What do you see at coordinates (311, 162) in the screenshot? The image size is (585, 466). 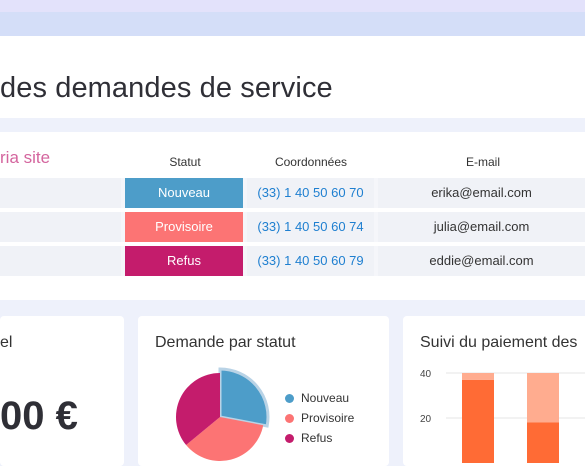 I see `column-header-contact: Coordonnées` at bounding box center [311, 162].